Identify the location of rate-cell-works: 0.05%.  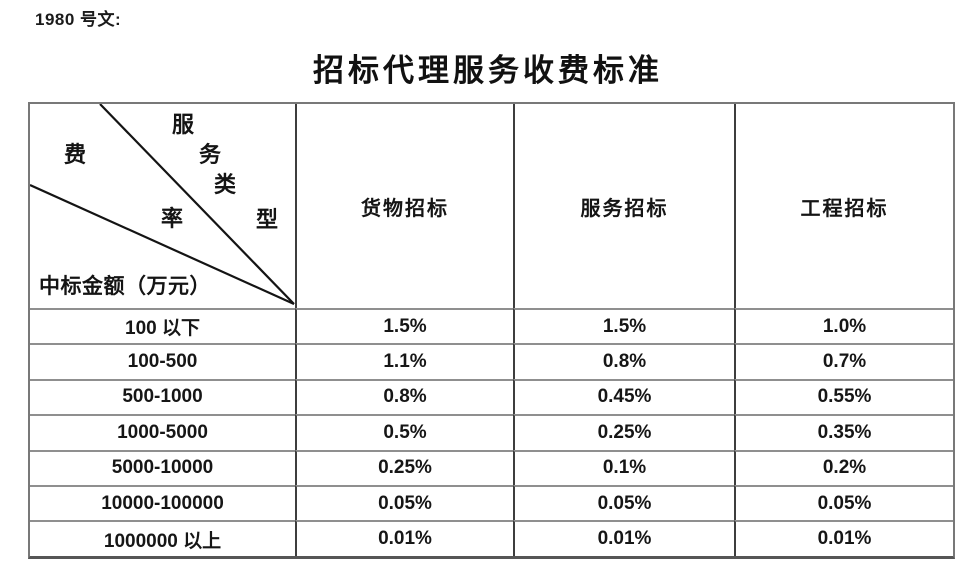
(843, 502).